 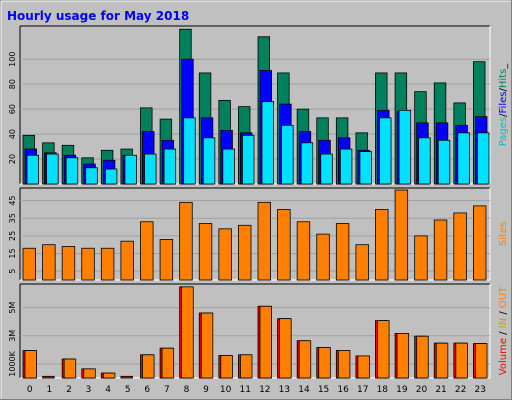 What do you see at coordinates (244, 390) in the screenshot?
I see `x-tick-label: 11` at bounding box center [244, 390].